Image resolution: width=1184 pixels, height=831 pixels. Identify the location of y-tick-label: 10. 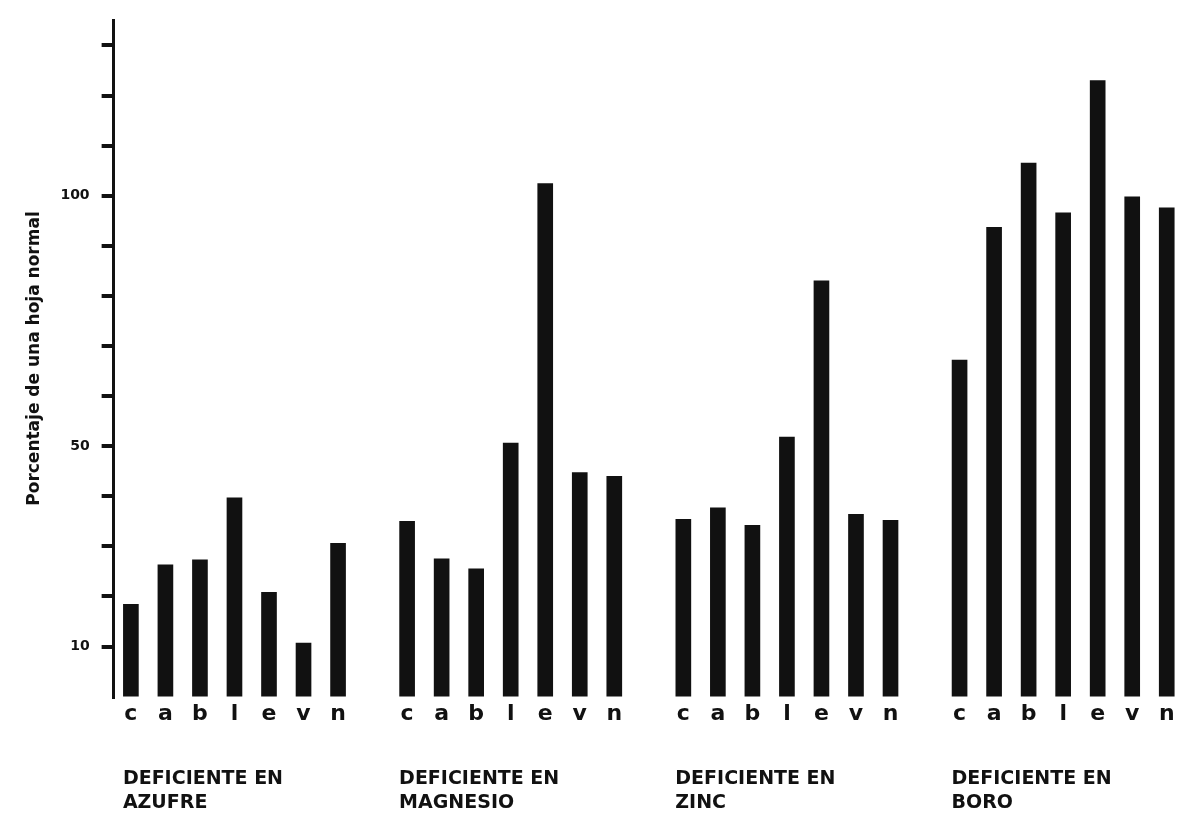
(80, 645).